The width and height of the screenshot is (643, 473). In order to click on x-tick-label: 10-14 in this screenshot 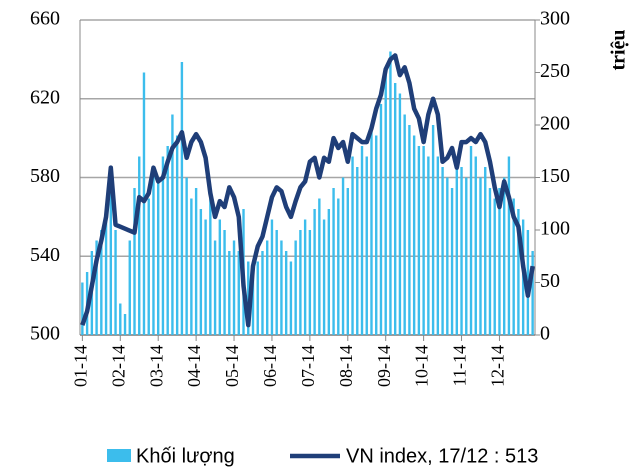, I will do `click(422, 366)`.